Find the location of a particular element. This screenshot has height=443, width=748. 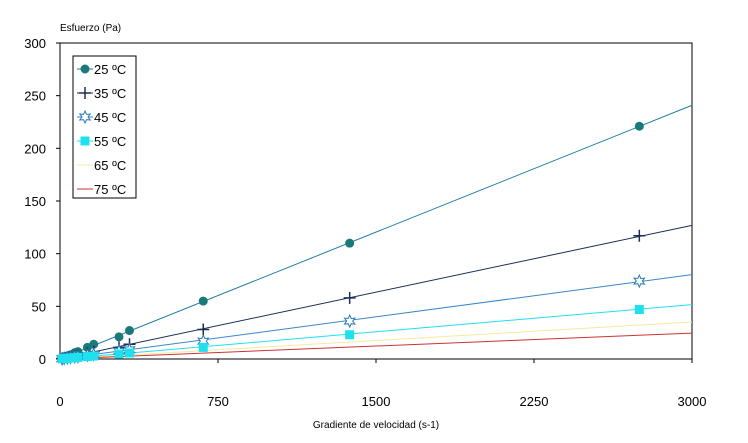

legend-label: 65 ºC is located at coordinates (110, 165).